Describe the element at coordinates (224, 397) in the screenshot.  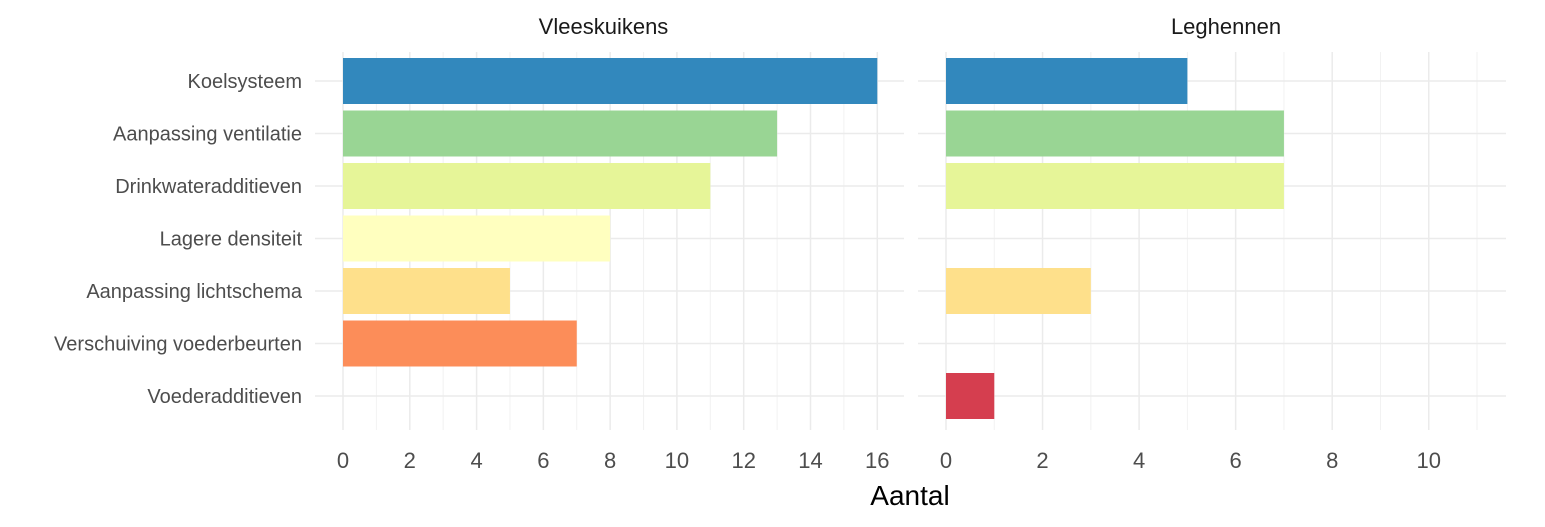
I see `category-label: Voederadditieven` at that location.